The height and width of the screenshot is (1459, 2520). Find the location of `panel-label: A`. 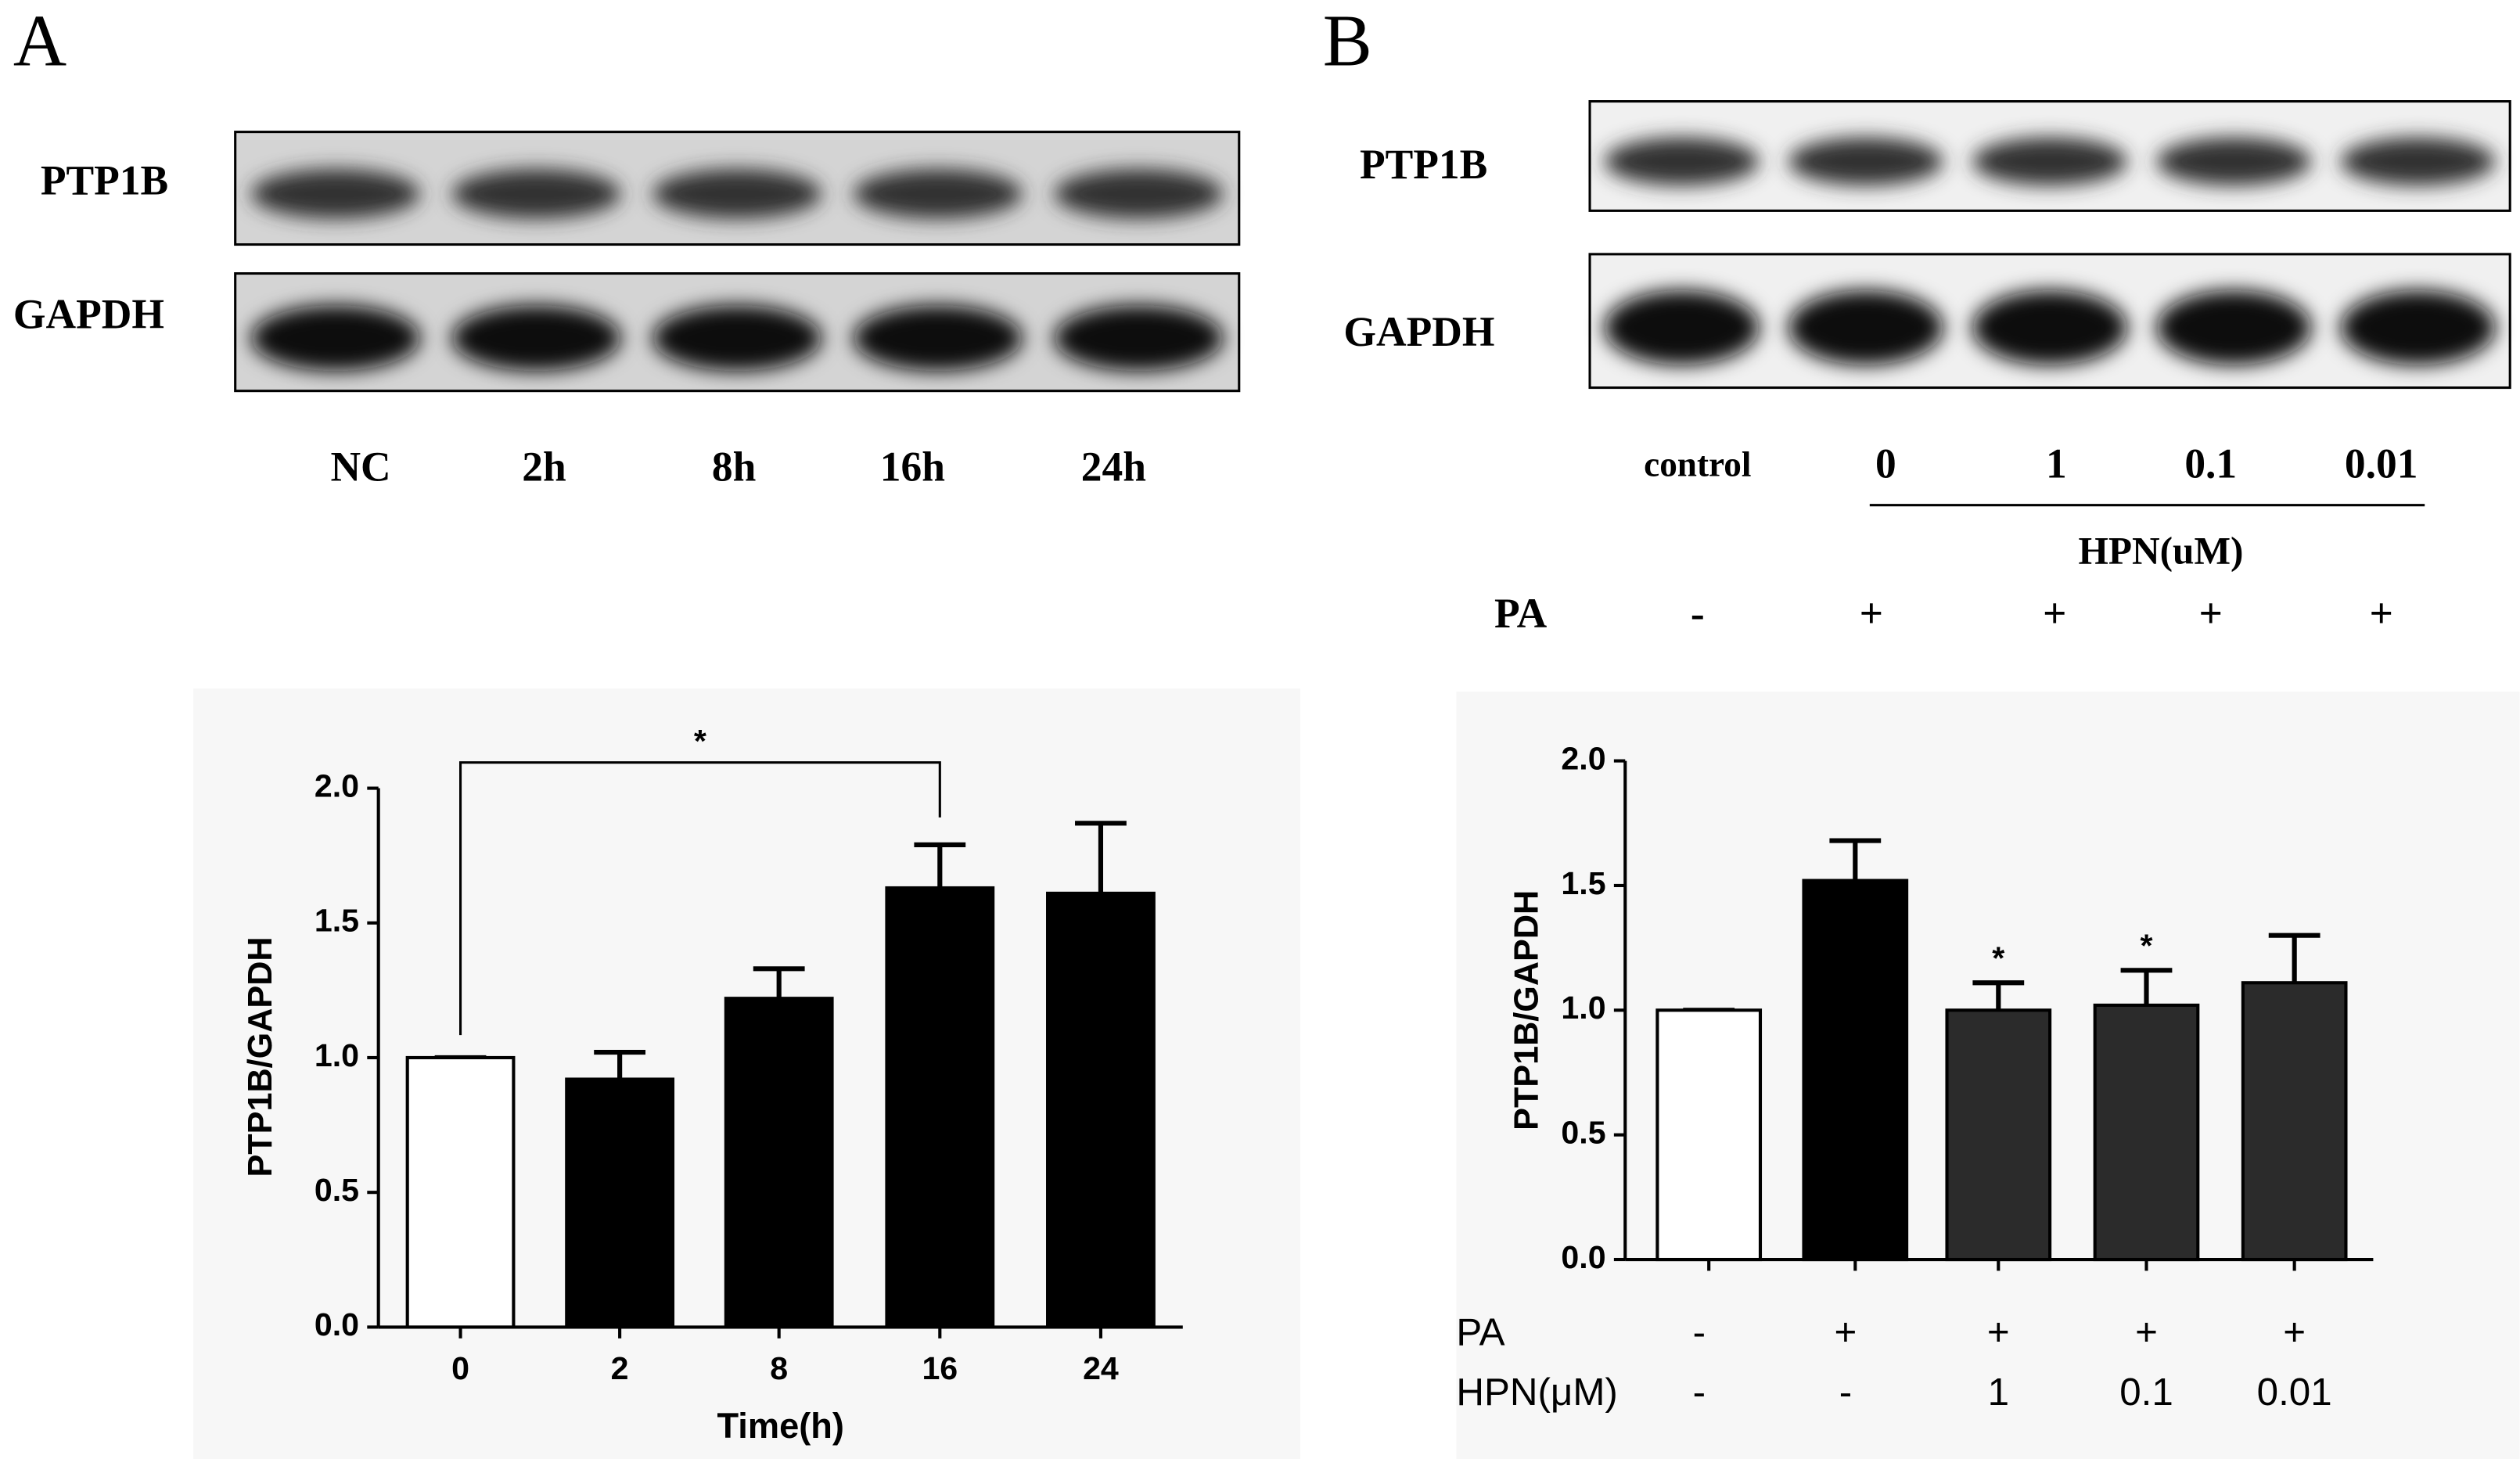

panel-label: A is located at coordinates (40, 41).